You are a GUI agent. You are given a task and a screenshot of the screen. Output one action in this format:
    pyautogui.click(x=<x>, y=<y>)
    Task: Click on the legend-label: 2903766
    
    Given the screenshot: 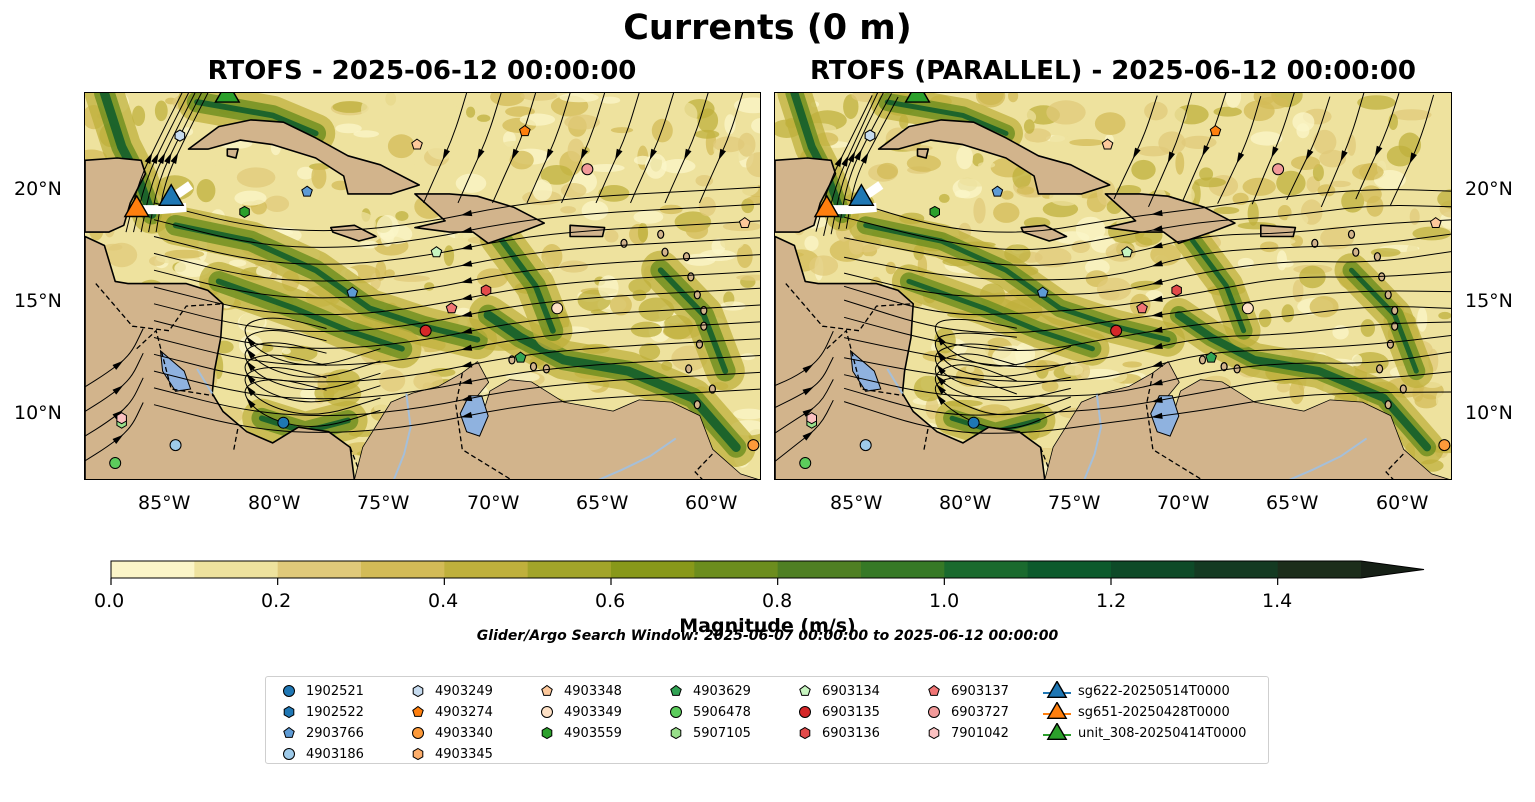 What is the action you would take?
    pyautogui.click(x=335, y=733)
    